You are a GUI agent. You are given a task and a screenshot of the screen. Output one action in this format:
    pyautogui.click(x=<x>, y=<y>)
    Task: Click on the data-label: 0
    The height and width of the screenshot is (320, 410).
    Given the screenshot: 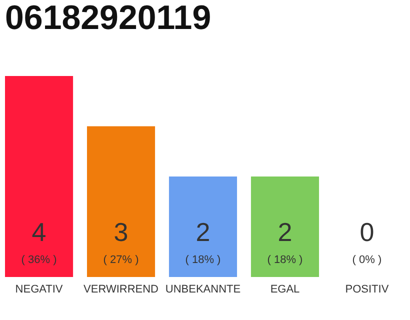 What is the action you would take?
    pyautogui.click(x=367, y=232)
    